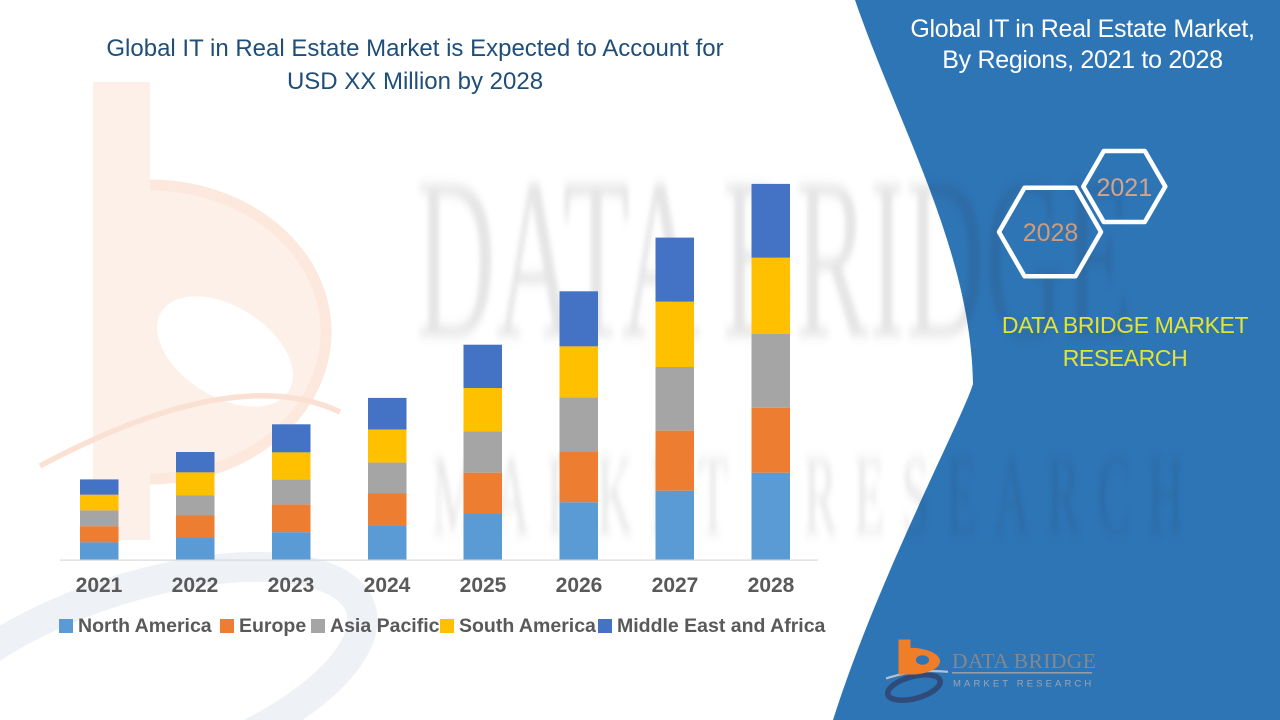  I want to click on svg-text: 2021, so click(1124, 188).